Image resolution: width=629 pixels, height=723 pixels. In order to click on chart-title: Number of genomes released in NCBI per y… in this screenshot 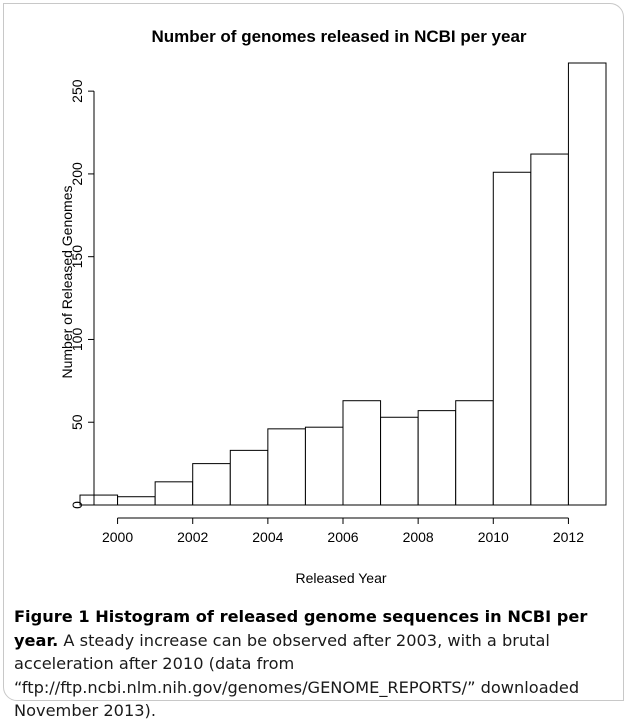, I will do `click(338, 36)`.